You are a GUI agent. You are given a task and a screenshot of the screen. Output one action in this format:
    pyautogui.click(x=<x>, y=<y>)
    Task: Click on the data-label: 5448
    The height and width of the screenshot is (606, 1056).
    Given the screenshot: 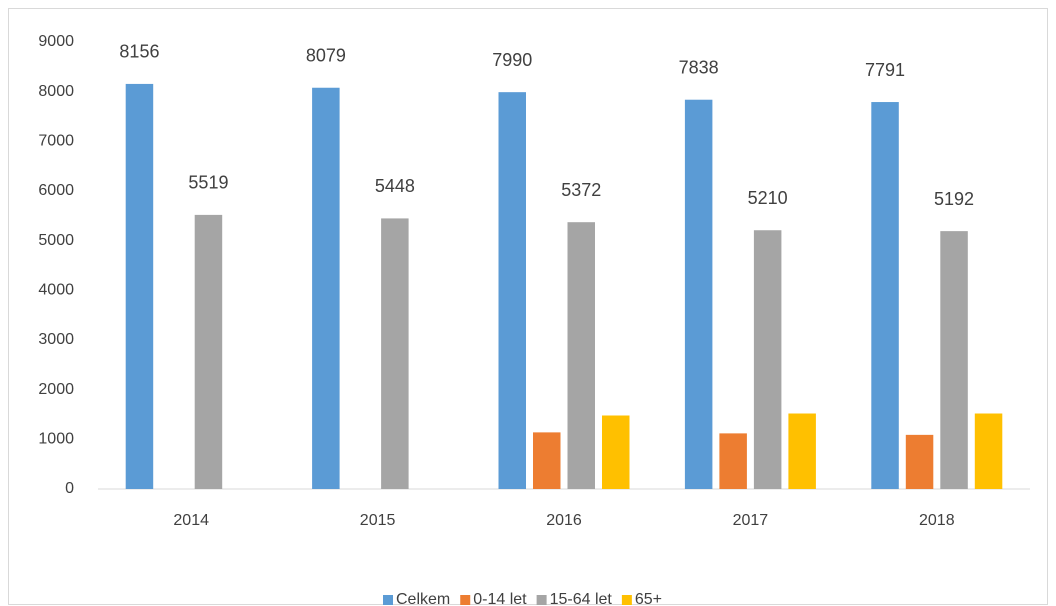 What is the action you would take?
    pyautogui.click(x=395, y=186)
    